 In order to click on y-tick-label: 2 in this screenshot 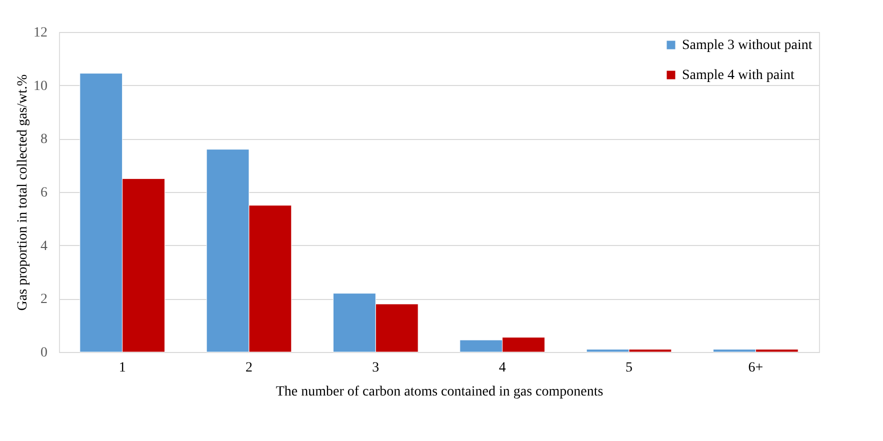, I will do `click(44, 300)`.